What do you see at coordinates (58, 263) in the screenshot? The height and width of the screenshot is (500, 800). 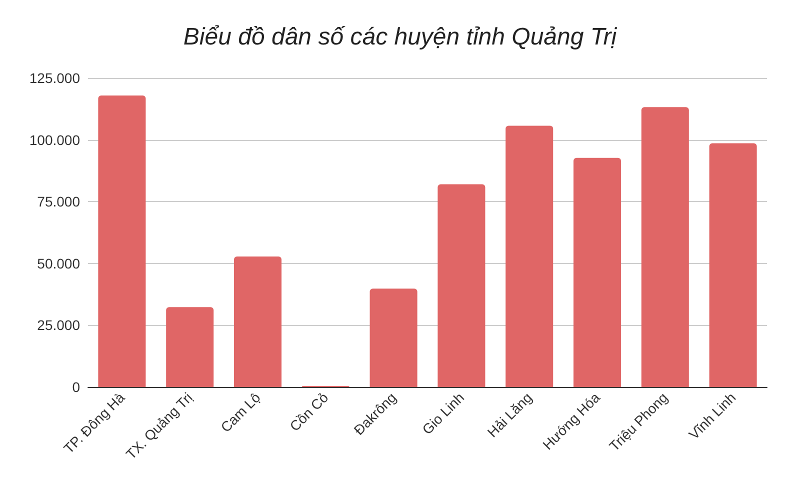 I see `y-tick-label: 50.000` at bounding box center [58, 263].